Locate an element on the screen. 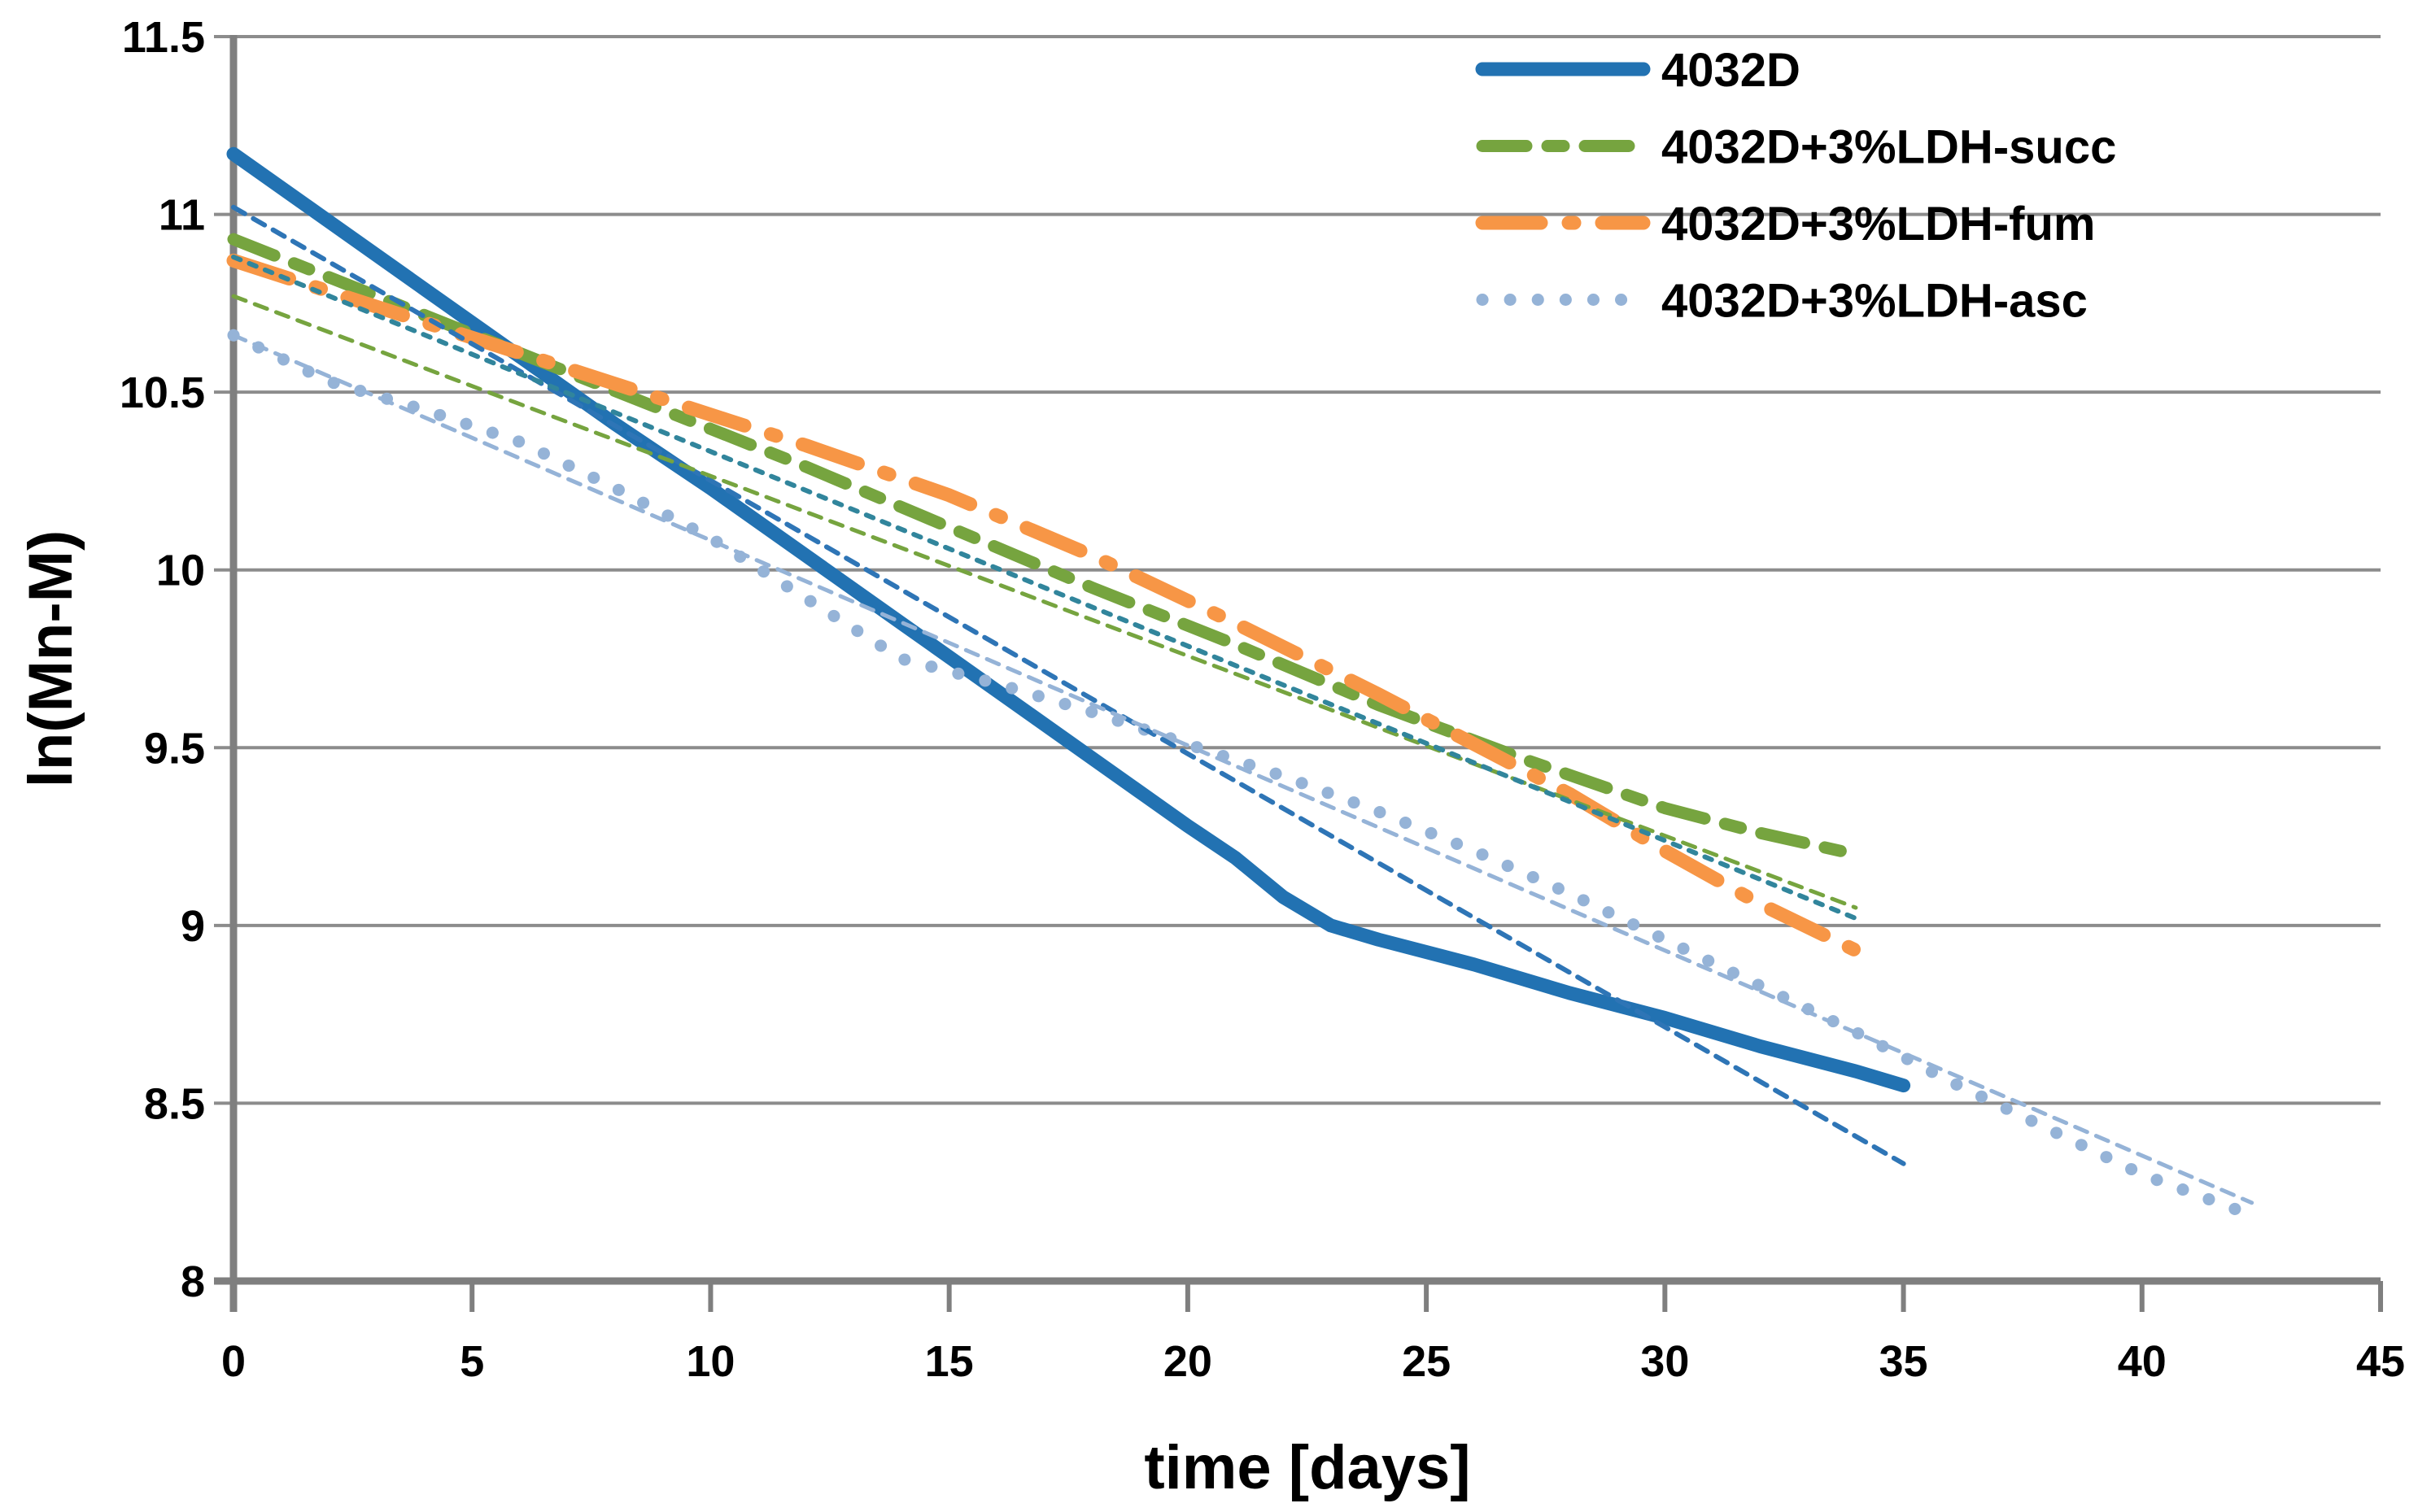 The height and width of the screenshot is (1512, 2418). y-tick-label-9: 9 is located at coordinates (193, 926).